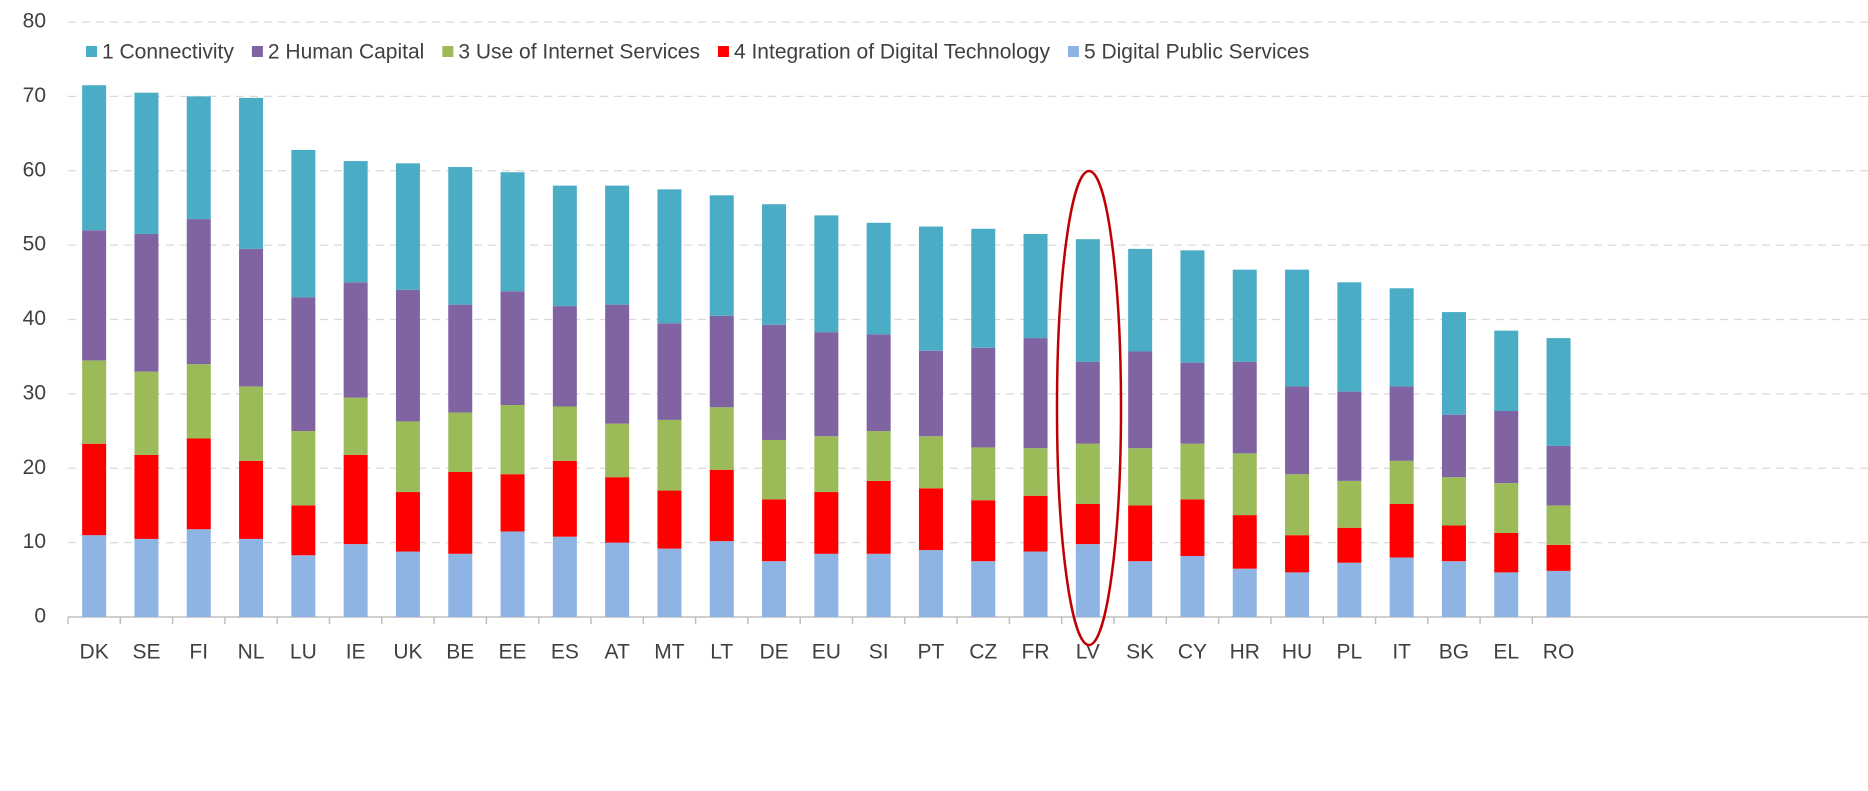  What do you see at coordinates (1140, 652) in the screenshot?
I see `x-tick-label: SK` at bounding box center [1140, 652].